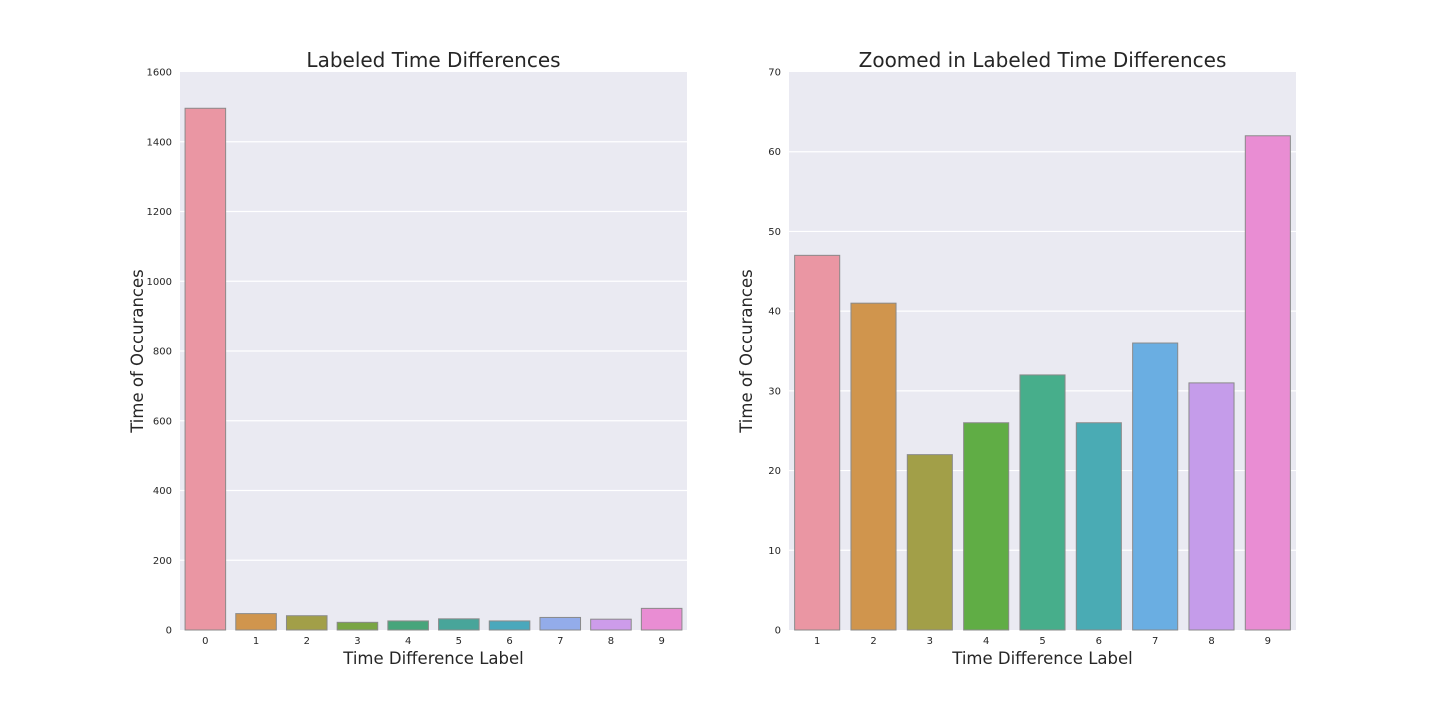 Image resolution: width=1440 pixels, height=720 pixels. I want to click on y-tick-label: 800, so click(162, 352).